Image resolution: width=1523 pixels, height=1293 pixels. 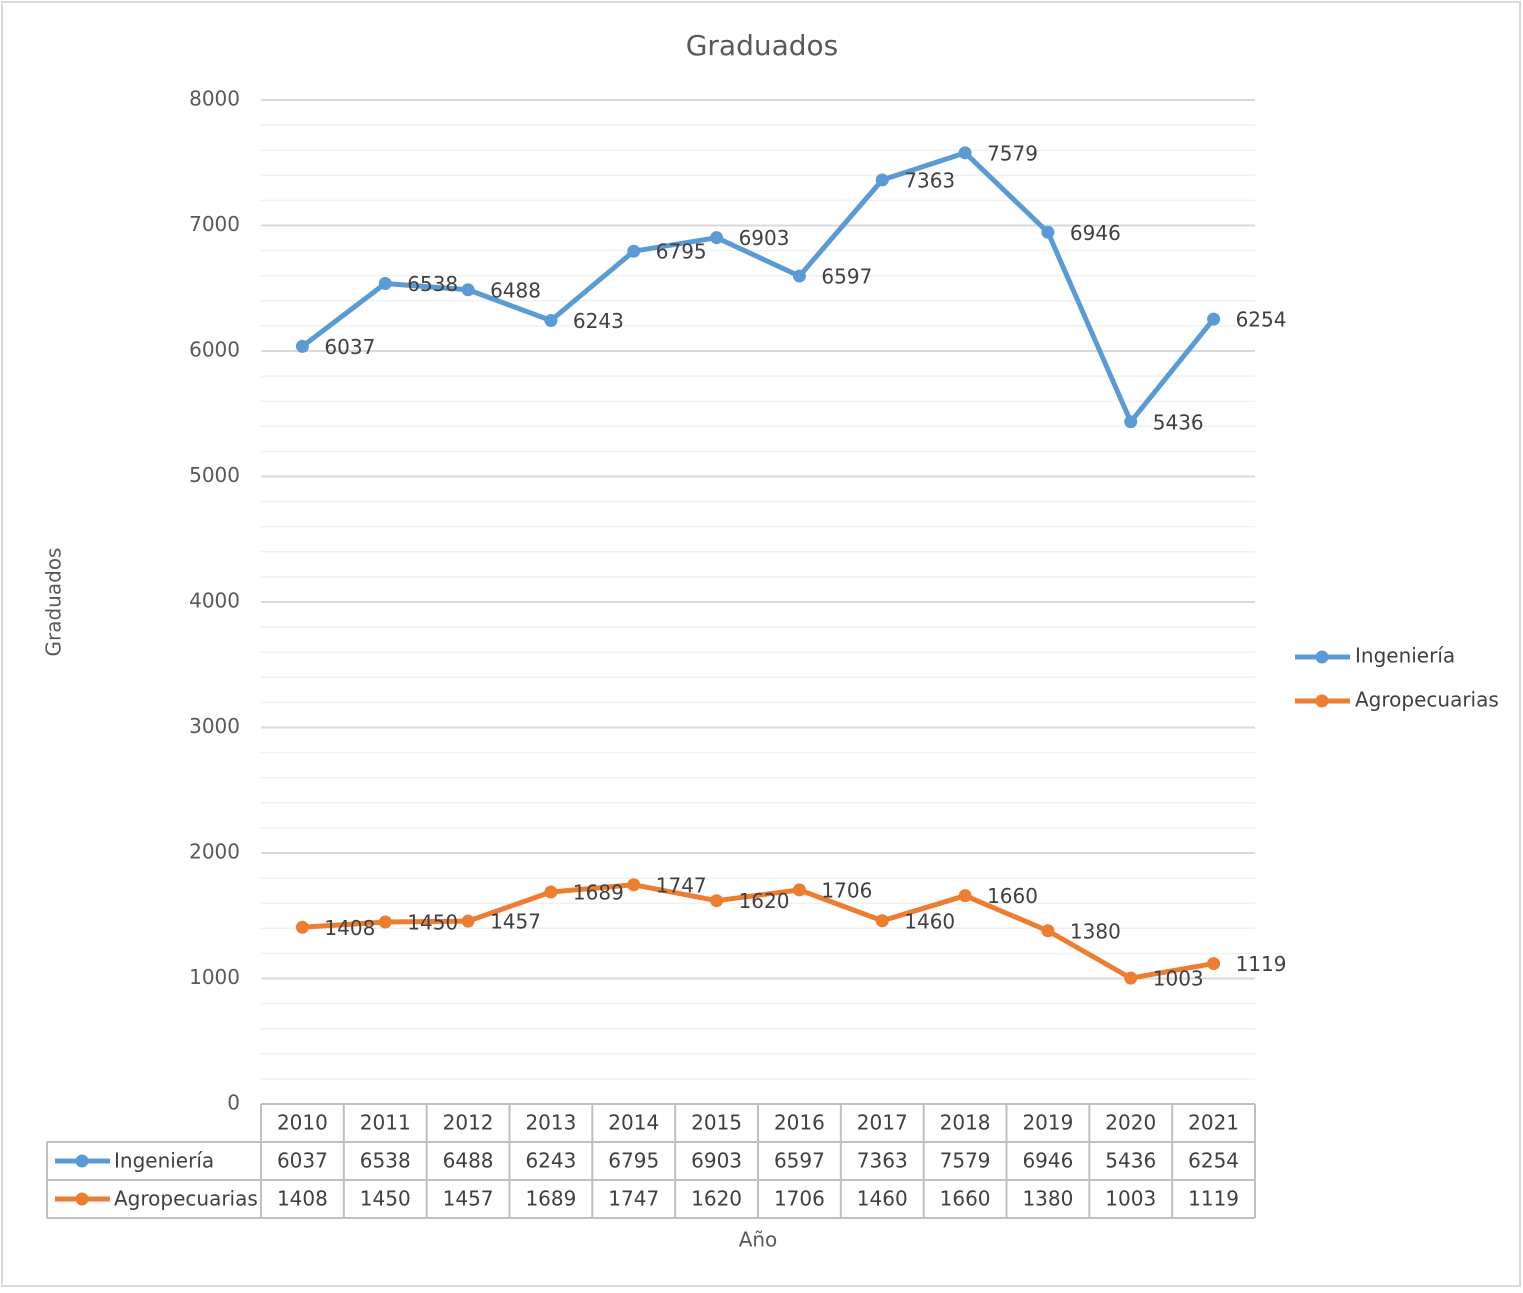 What do you see at coordinates (846, 277) in the screenshot?
I see `data-label: 6597` at bounding box center [846, 277].